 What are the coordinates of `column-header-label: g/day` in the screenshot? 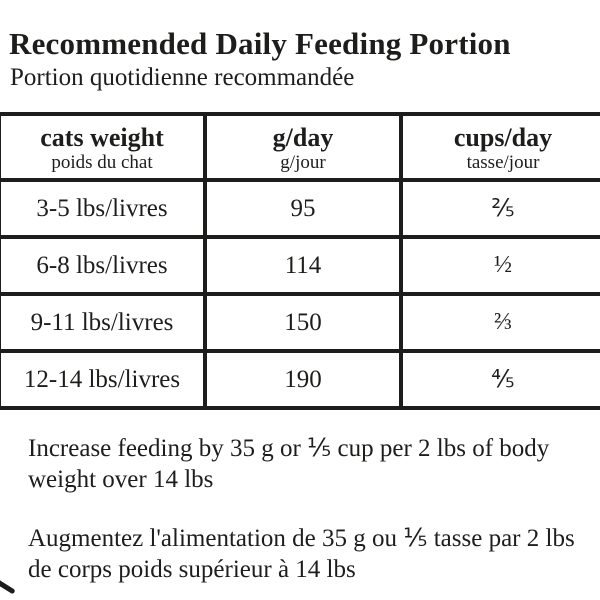 It's located at (303, 137).